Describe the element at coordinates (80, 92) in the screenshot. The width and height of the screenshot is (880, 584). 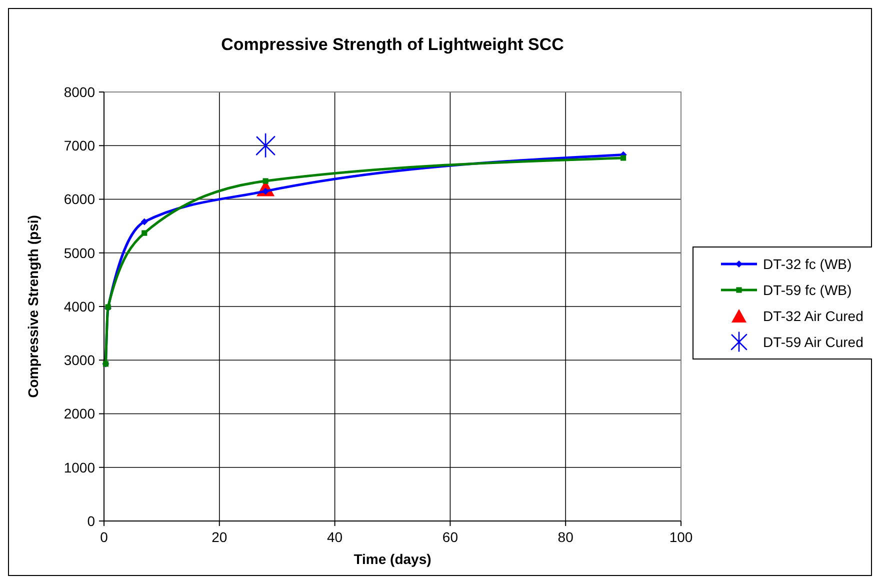
I see `y-tick-label: 8000` at that location.